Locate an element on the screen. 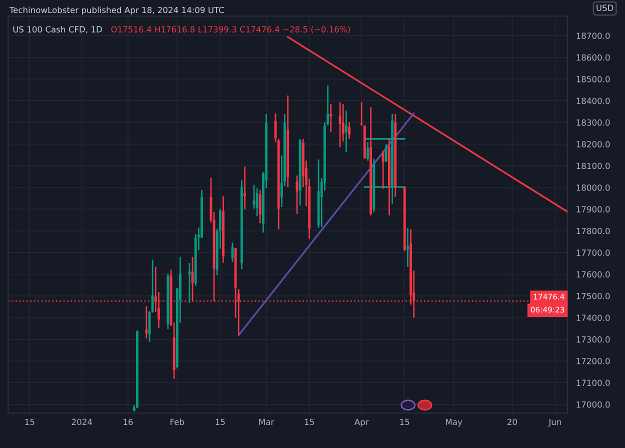 The height and width of the screenshot is (448, 625). x-tick-label: Feb is located at coordinates (177, 422).